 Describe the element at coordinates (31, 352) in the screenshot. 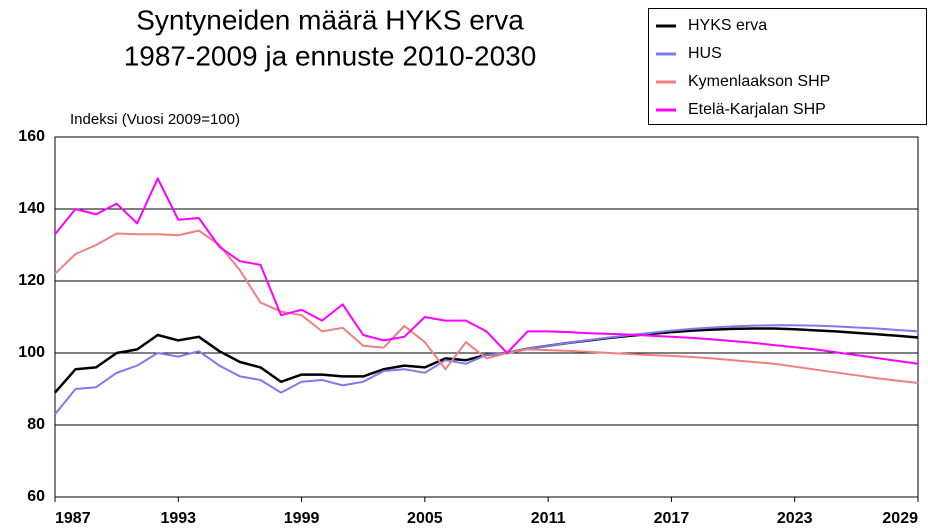

I see `y-tick-label: 100` at that location.